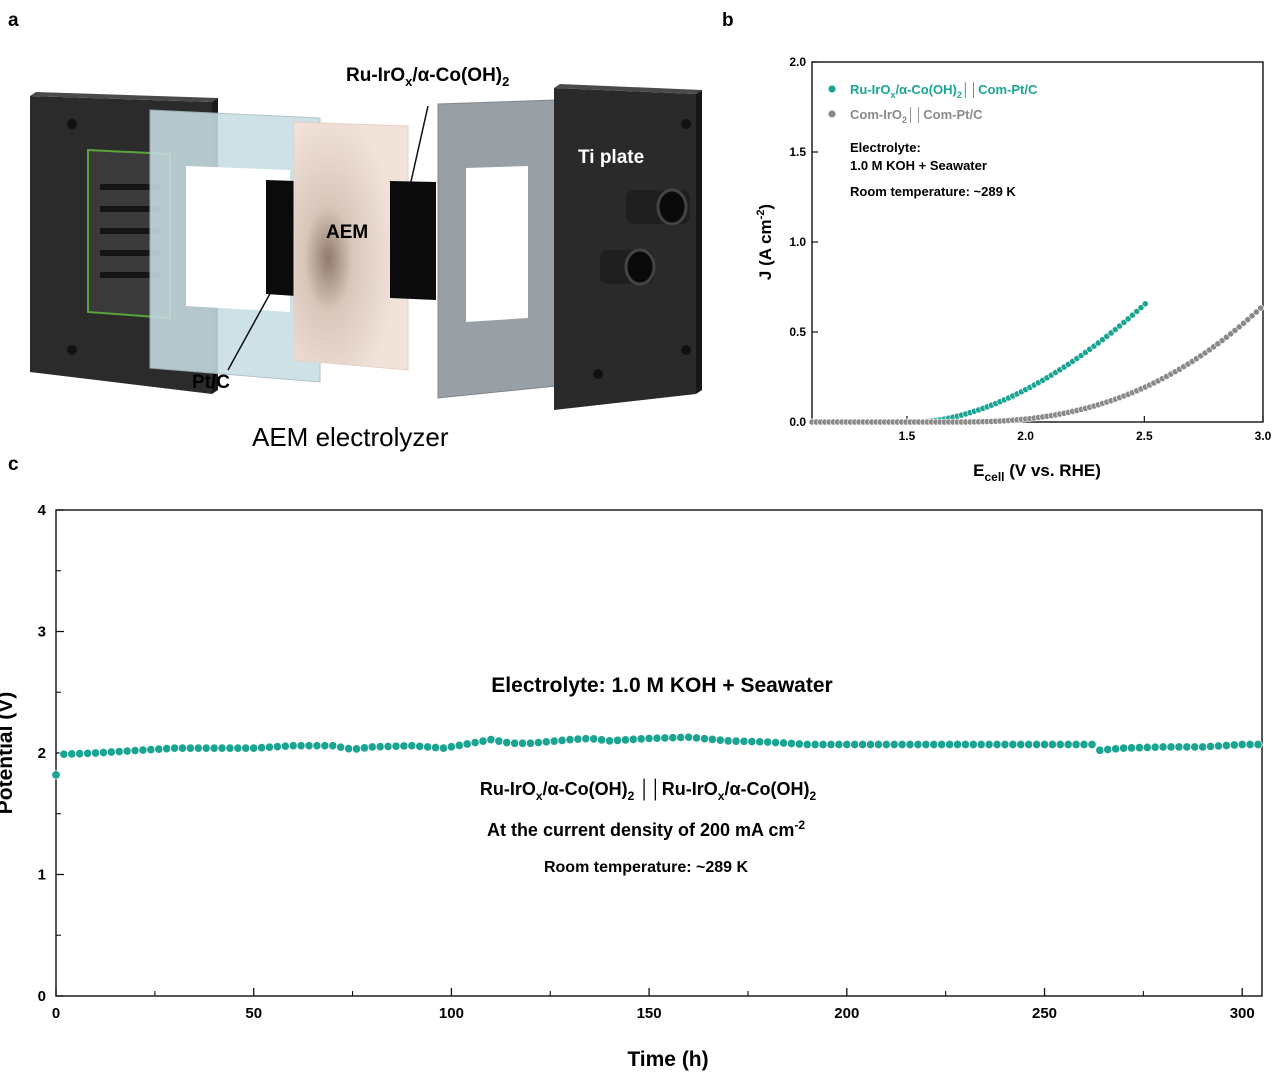 The width and height of the screenshot is (1275, 1077). Describe the element at coordinates (944, 91) in the screenshot. I see `legend-label-ru: Ru-IrOx/α-Co(OH)2││Com-Pt/C` at that location.